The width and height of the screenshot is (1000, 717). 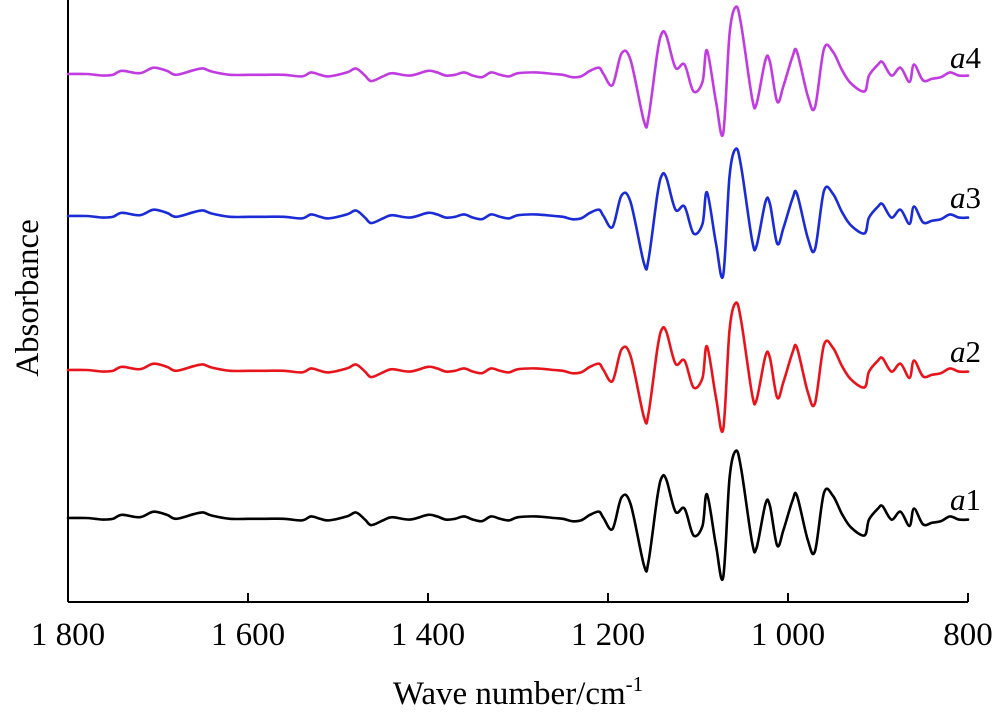 I want to click on series-label-a1: a1, so click(x=965, y=499).